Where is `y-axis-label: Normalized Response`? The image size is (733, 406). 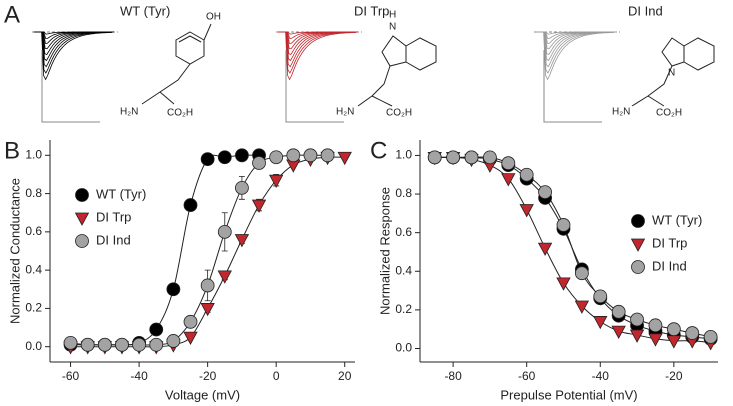 y-axis-label: Normalized Response is located at coordinates (384, 251).